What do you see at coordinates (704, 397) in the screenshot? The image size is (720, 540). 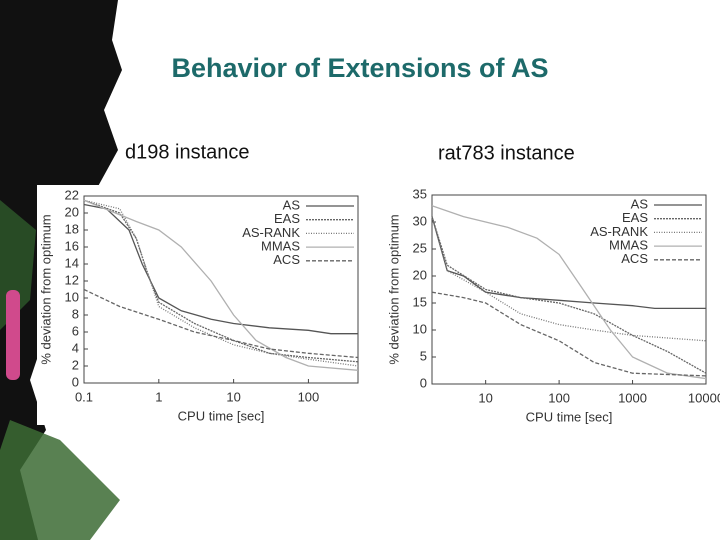 I see `x-tick-label: 10000` at bounding box center [704, 397].